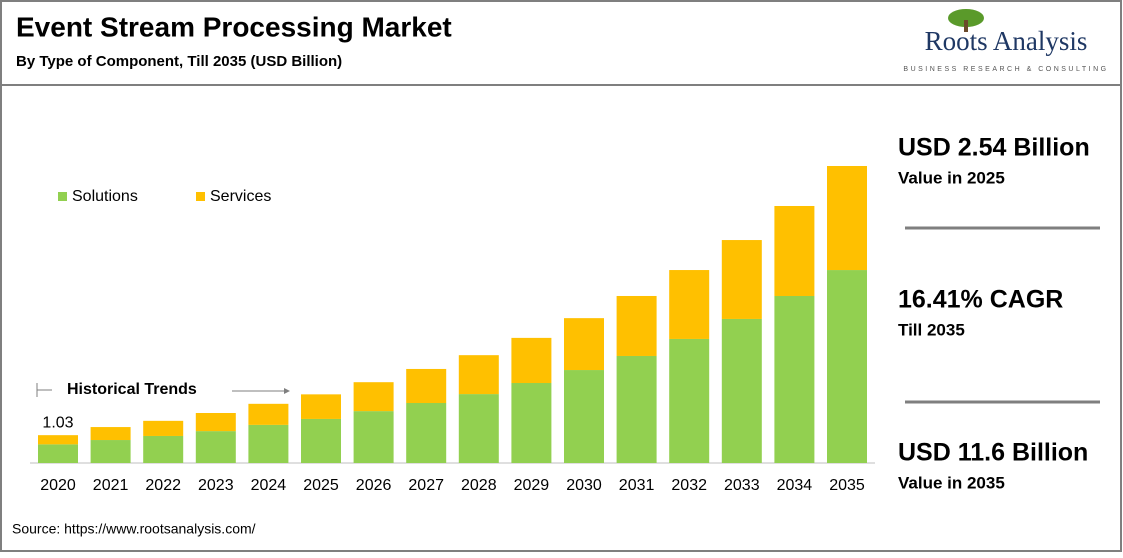 This screenshot has height=558, width=1123. What do you see at coordinates (374, 485) in the screenshot?
I see `x-tick-label: 2026` at bounding box center [374, 485].